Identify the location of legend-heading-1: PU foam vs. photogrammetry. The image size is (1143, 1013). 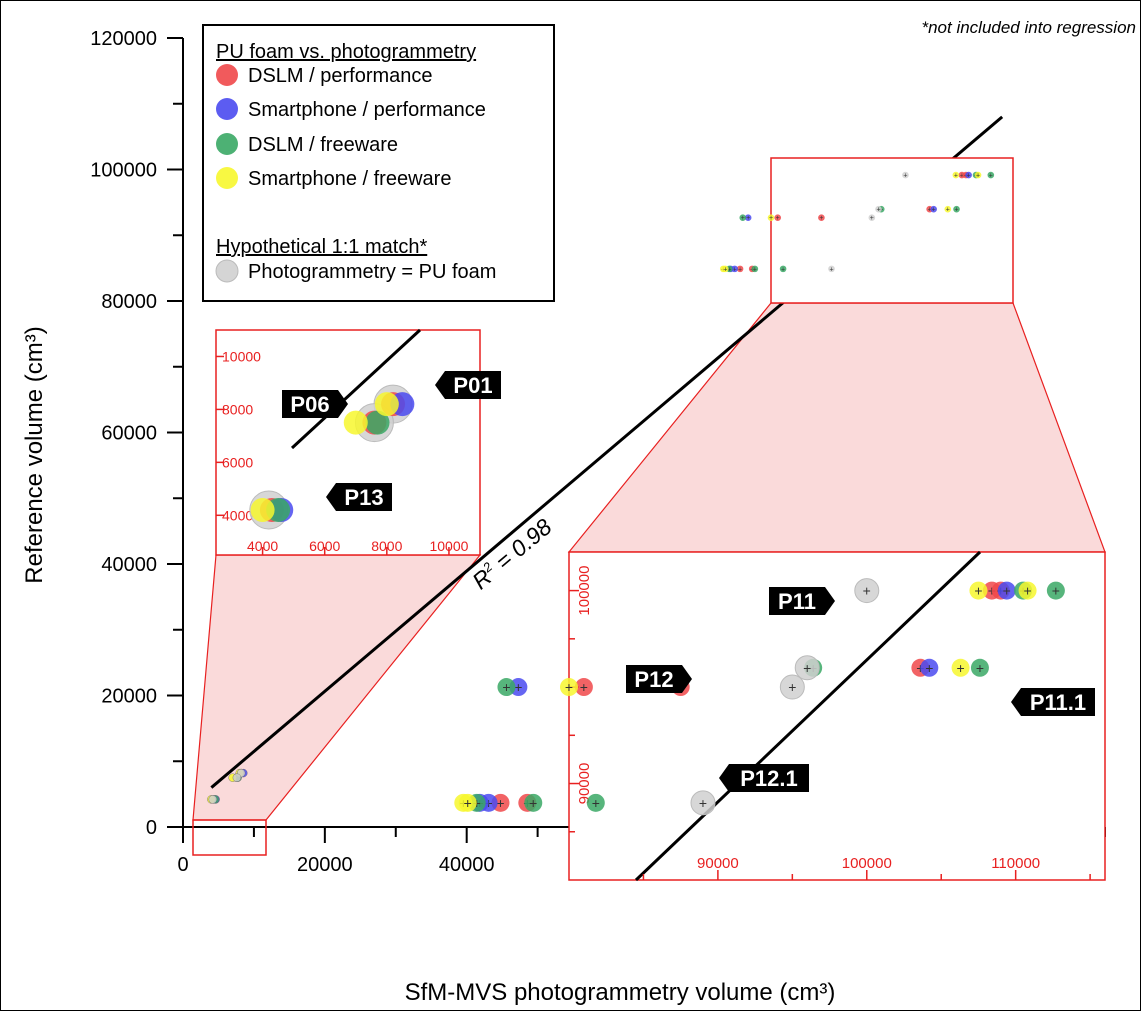
(346, 52).